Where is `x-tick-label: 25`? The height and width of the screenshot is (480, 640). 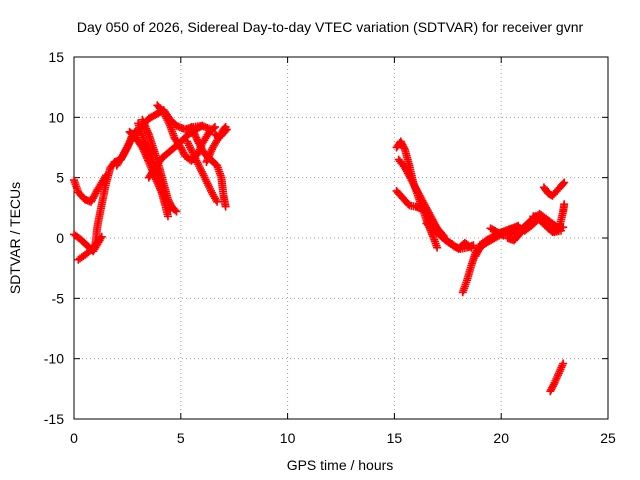
x-tick-label: 25 is located at coordinates (608, 438).